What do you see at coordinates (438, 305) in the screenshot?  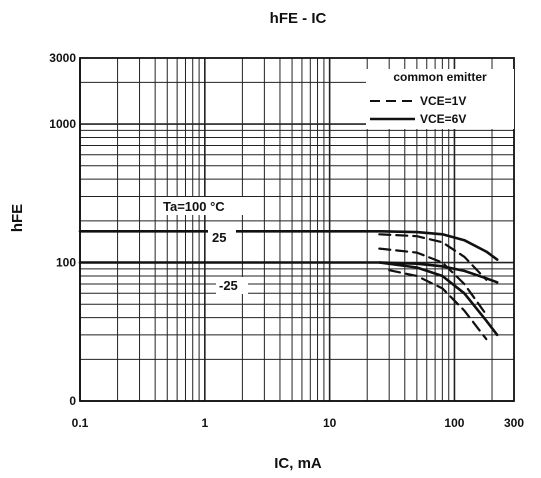 I see `series-line--25-1V` at bounding box center [438, 305].